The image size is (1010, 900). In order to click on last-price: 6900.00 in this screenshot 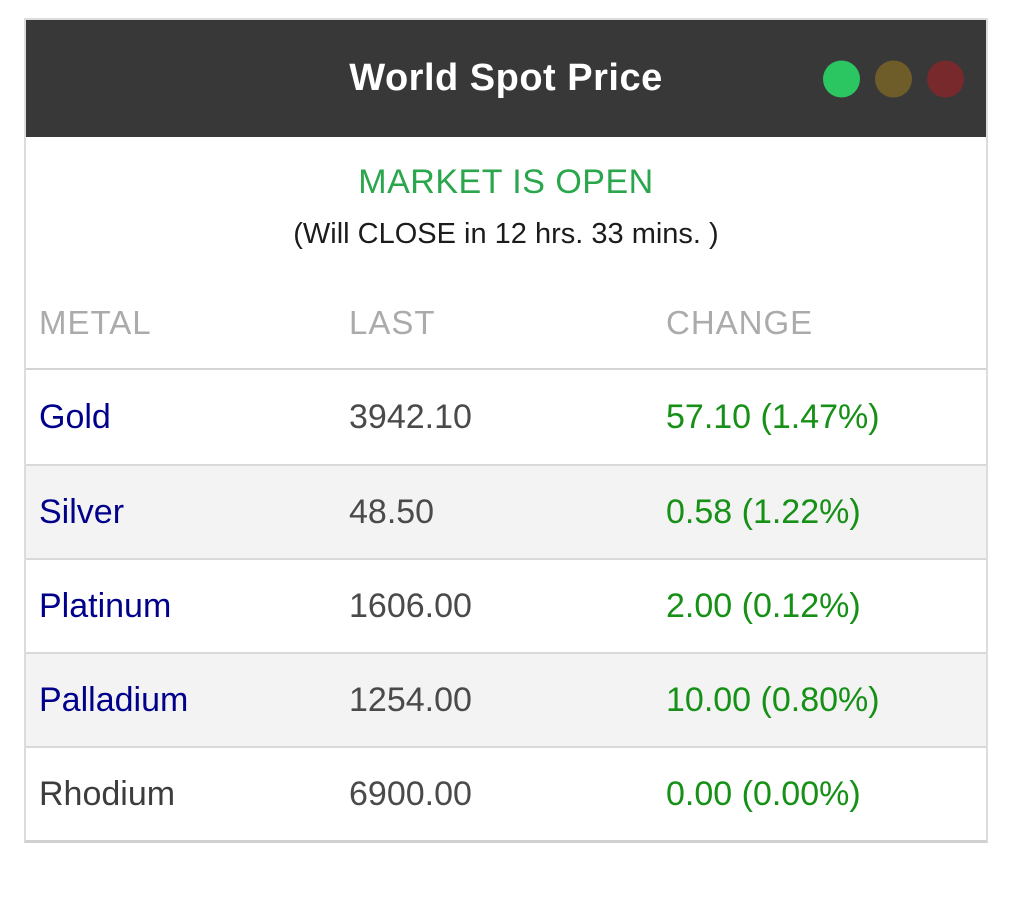, I will do `click(410, 793)`.